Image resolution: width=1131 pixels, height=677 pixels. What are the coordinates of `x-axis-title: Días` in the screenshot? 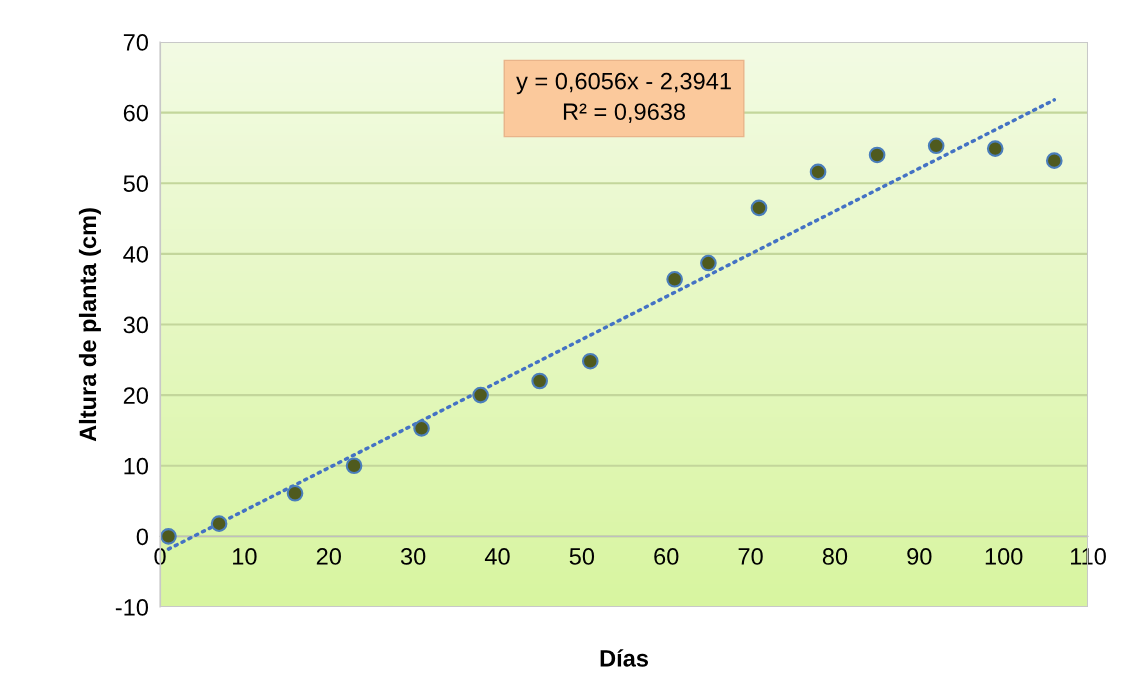 It's located at (624, 658).